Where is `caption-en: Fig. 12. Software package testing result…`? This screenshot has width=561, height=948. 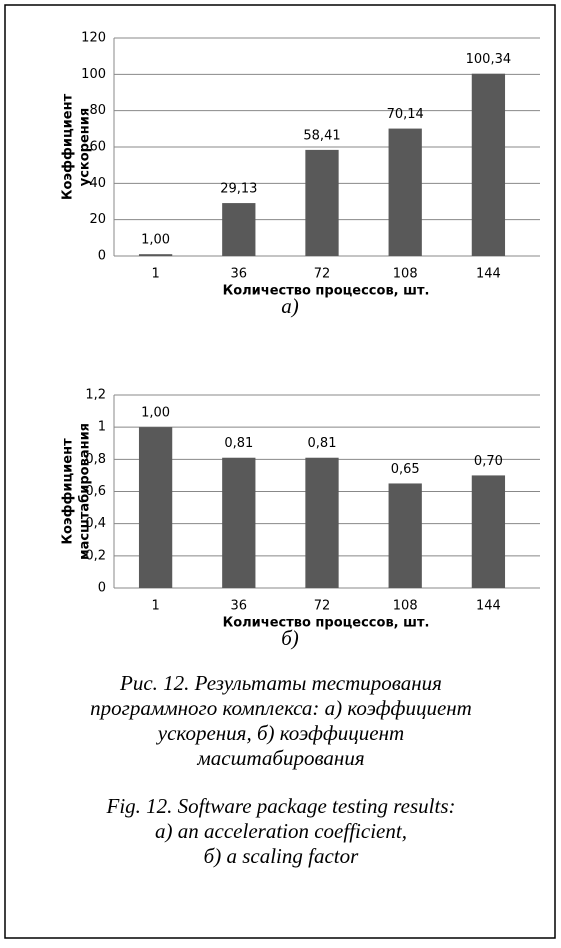
caption-en: Fig. 12. Software package testing result… is located at coordinates (281, 806).